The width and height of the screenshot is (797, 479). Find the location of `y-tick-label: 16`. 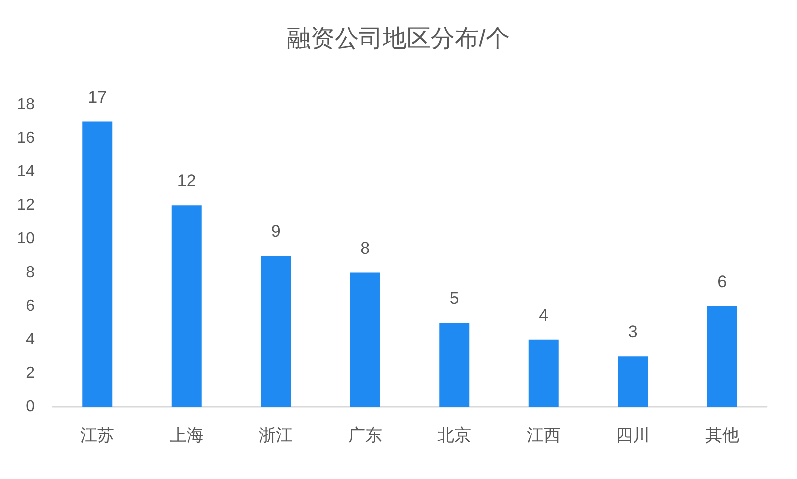

y-tick-label: 16 is located at coordinates (26, 139).